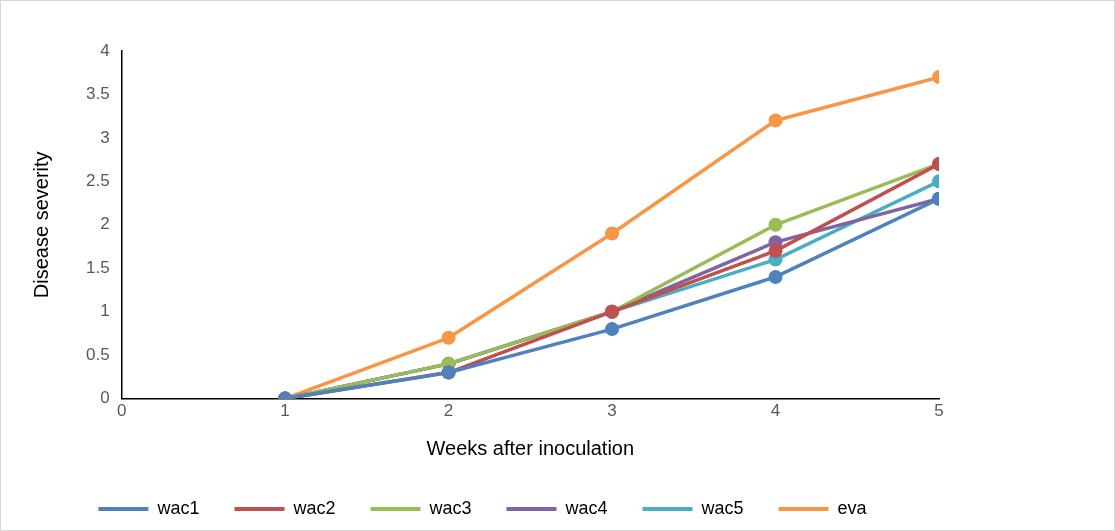 The height and width of the screenshot is (531, 1115). Describe the element at coordinates (775, 411) in the screenshot. I see `x-tick-label: 4` at that location.